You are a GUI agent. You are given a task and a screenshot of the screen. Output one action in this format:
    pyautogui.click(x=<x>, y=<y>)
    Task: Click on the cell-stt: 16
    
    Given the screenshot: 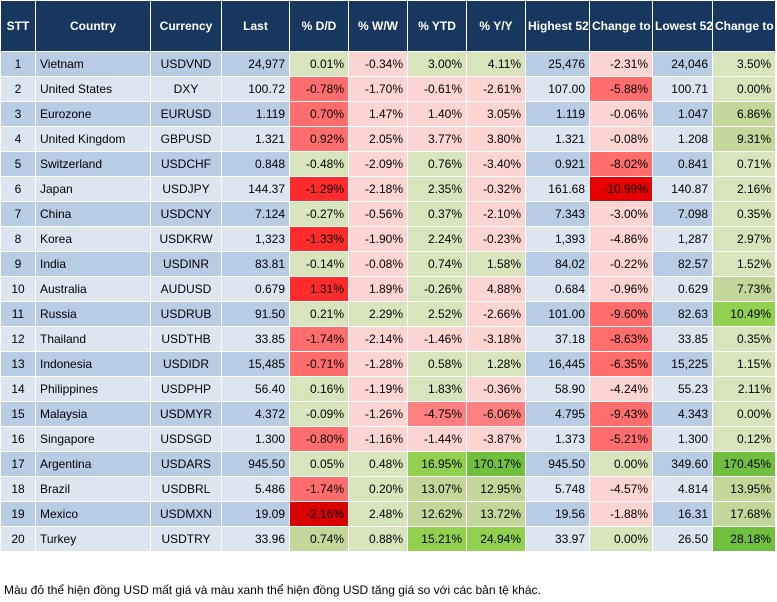 What is the action you would take?
    pyautogui.click(x=18, y=439)
    